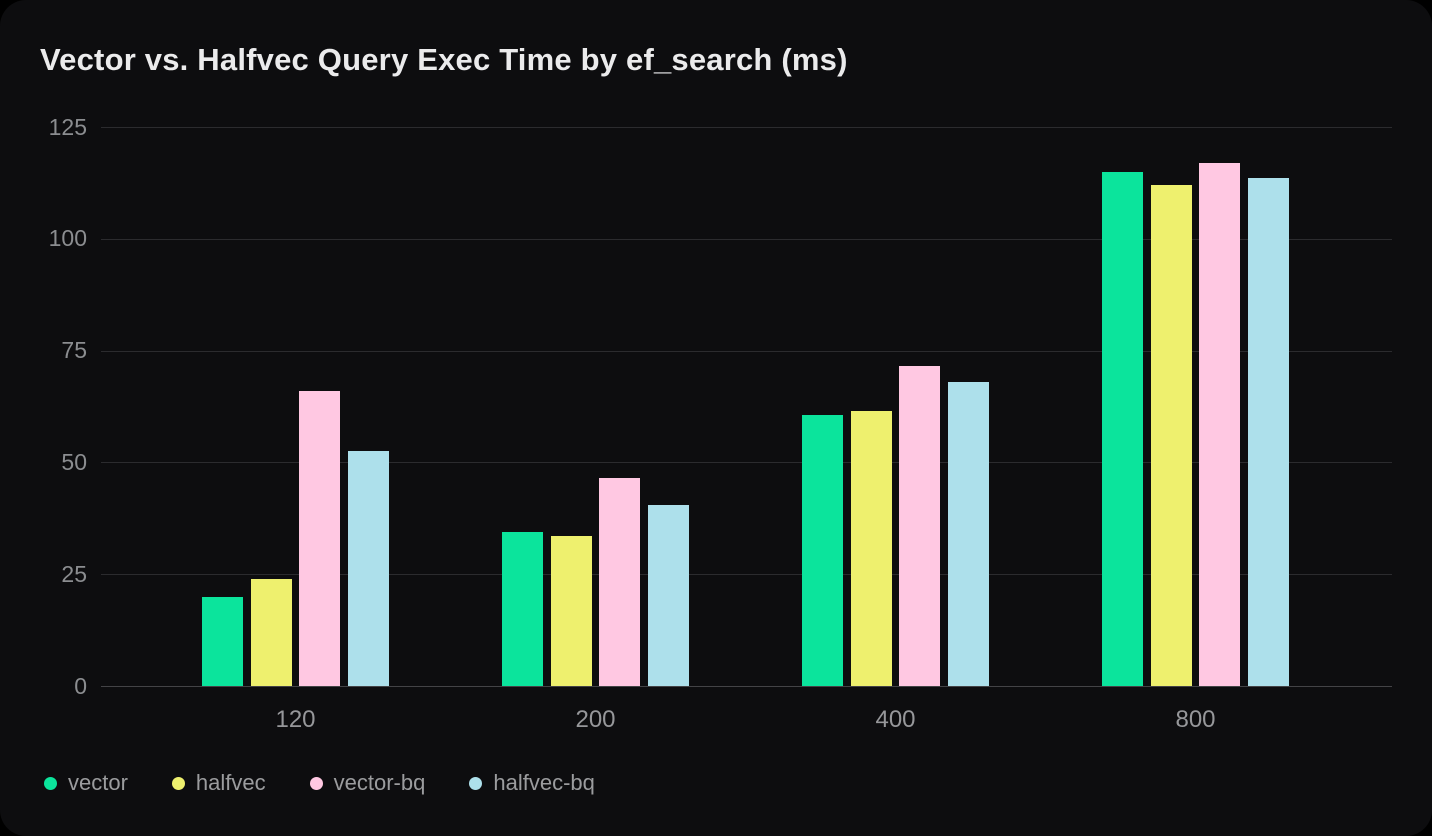 The width and height of the screenshot is (1432, 836). Describe the element at coordinates (1195, 719) in the screenshot. I see `x-axis-tick-label-800: 800` at that location.